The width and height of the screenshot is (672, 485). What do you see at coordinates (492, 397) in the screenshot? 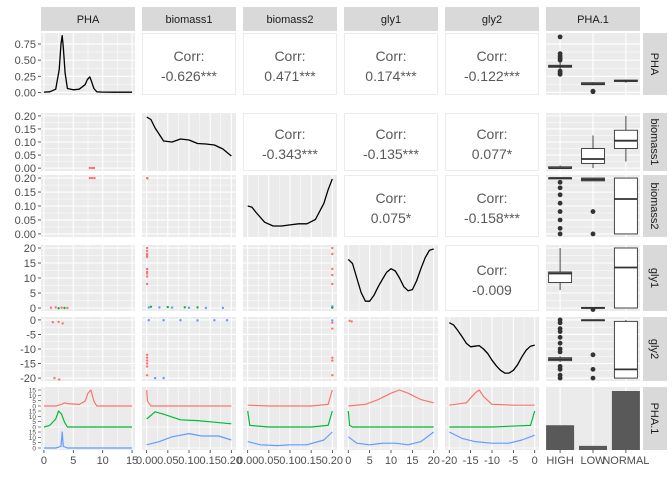
I see `group-curve-gly2-HIGH` at bounding box center [492, 397].